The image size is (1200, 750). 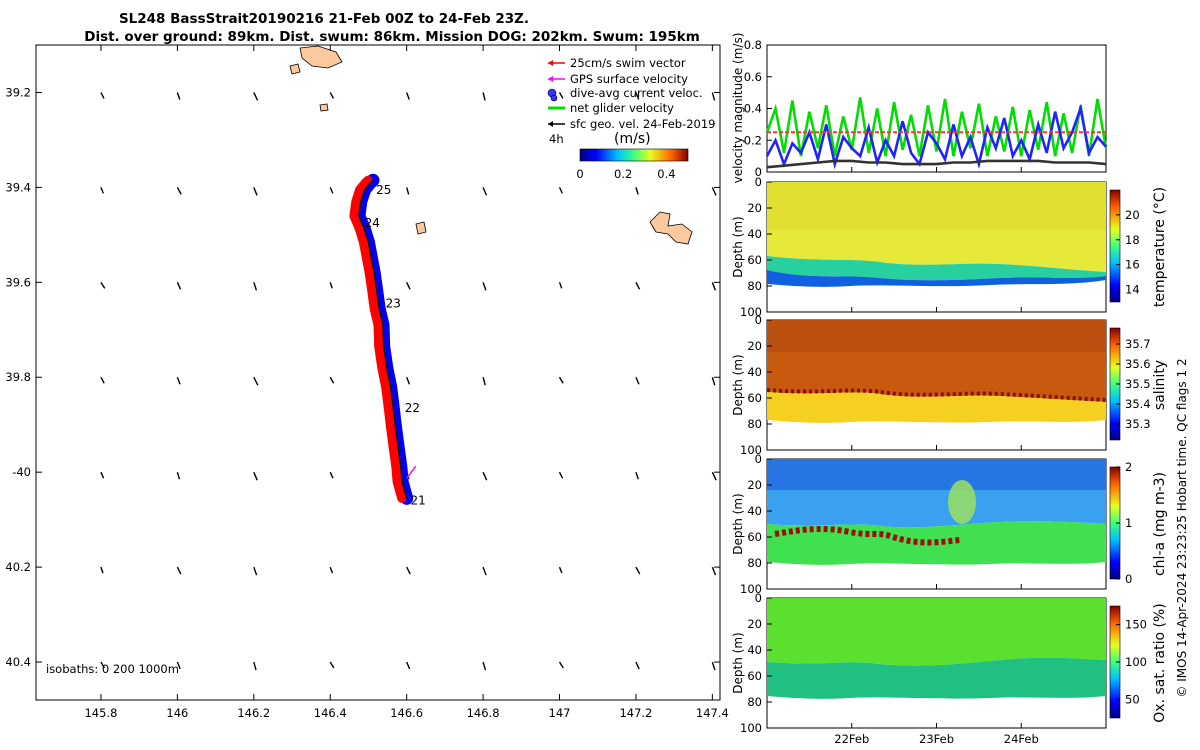 I want to click on colorbar-tick-label: 20, so click(x=1132, y=215).